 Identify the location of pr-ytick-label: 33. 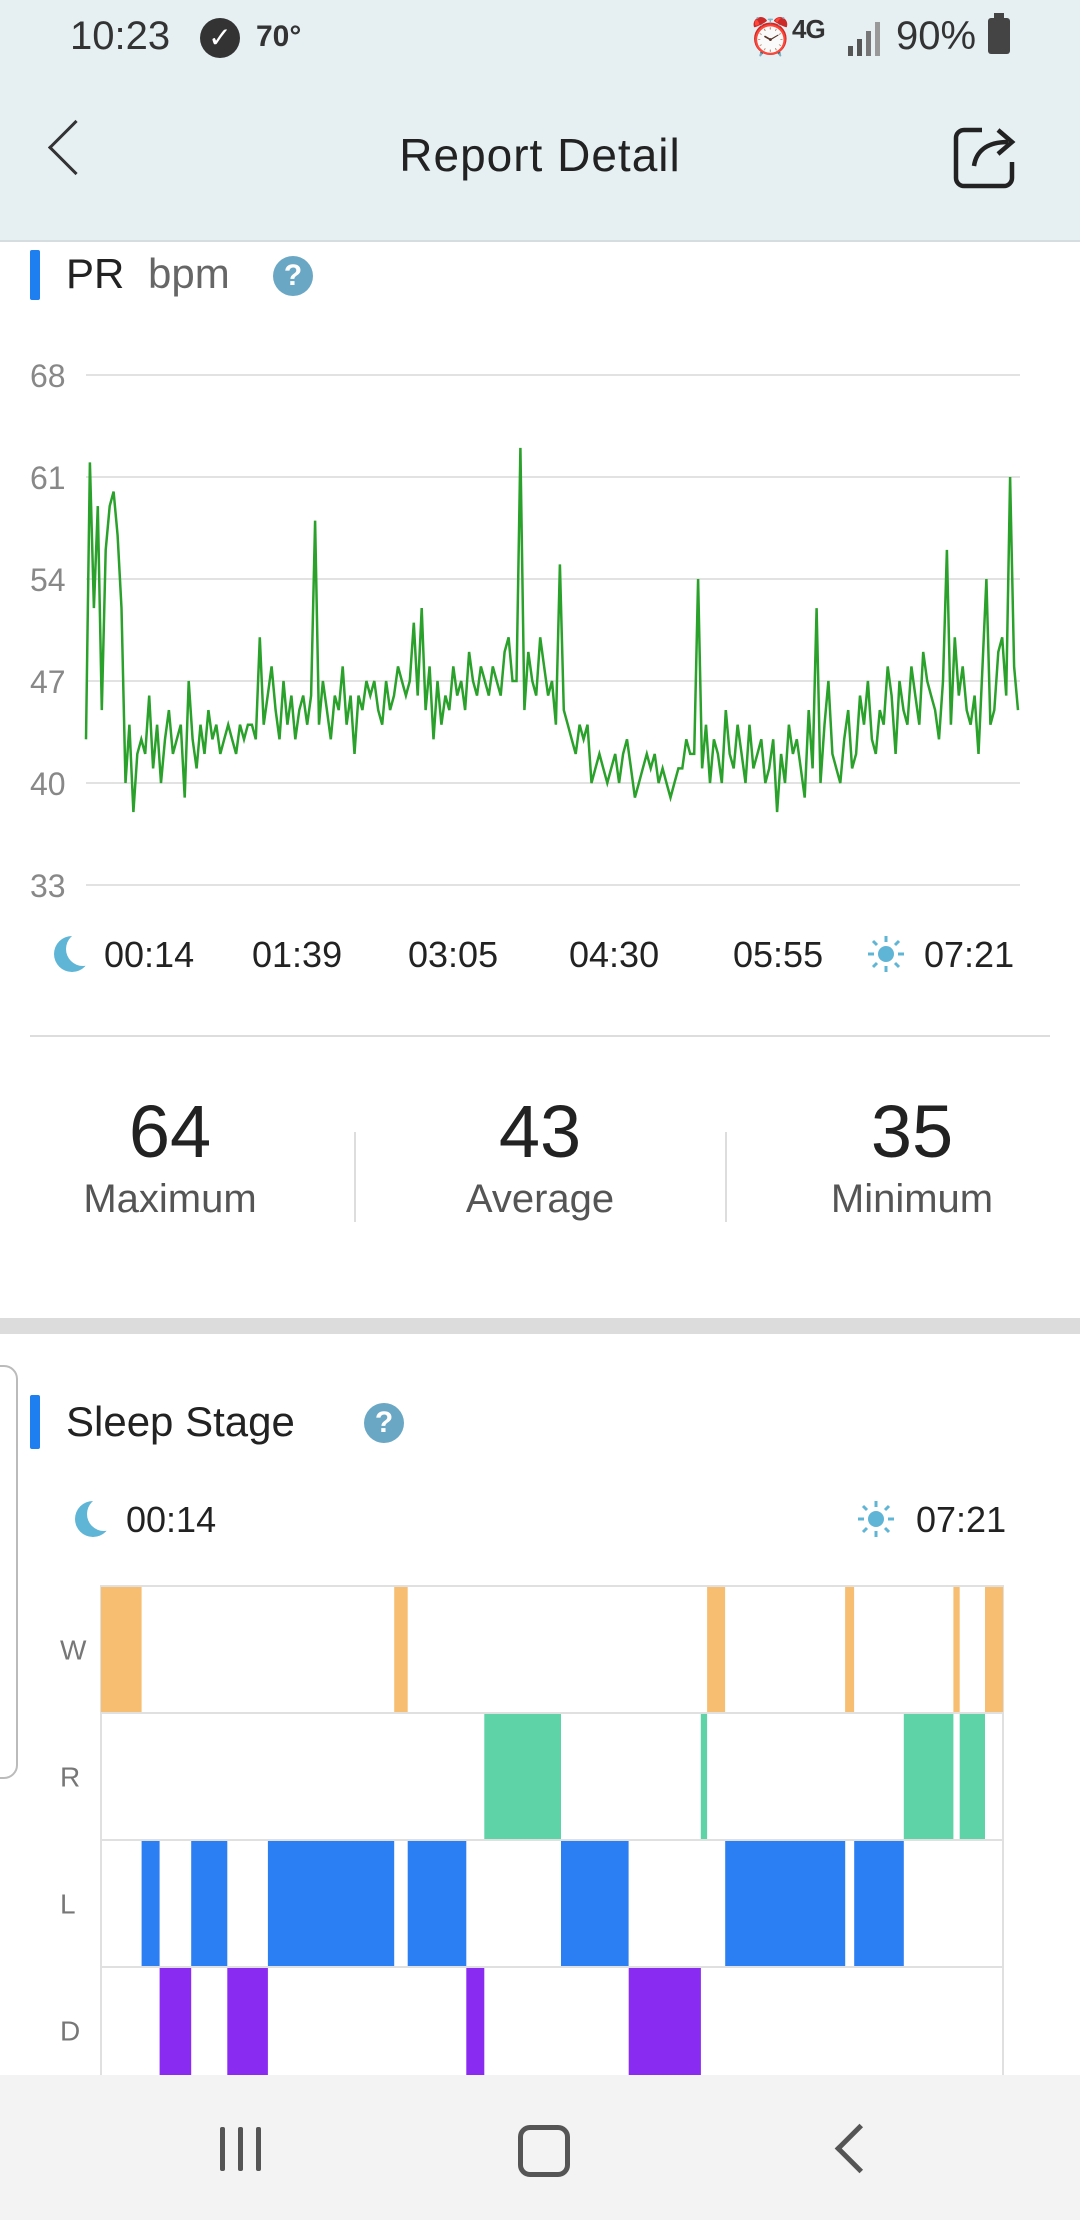
(48, 886).